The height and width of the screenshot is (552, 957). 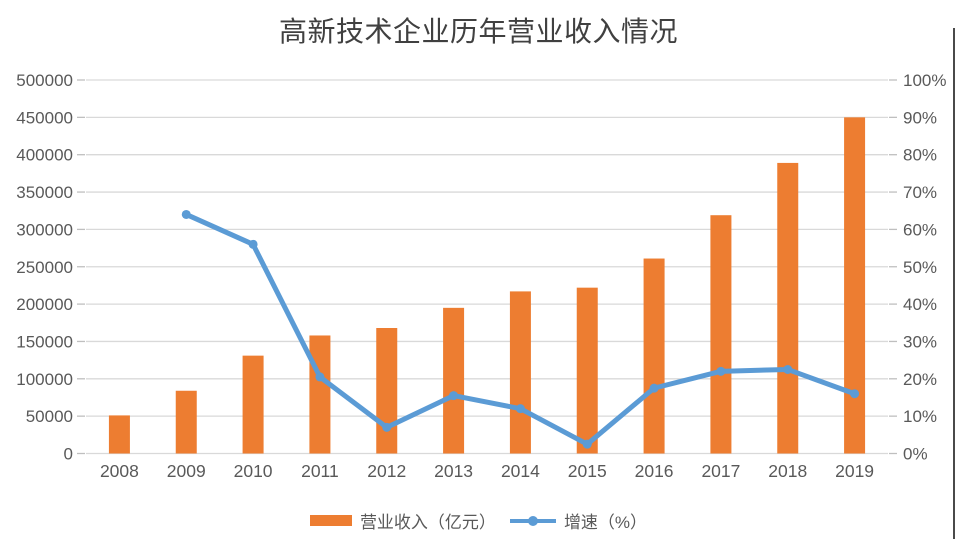 What do you see at coordinates (44, 155) in the screenshot?
I see `y-axis-tick-label: 400000` at bounding box center [44, 155].